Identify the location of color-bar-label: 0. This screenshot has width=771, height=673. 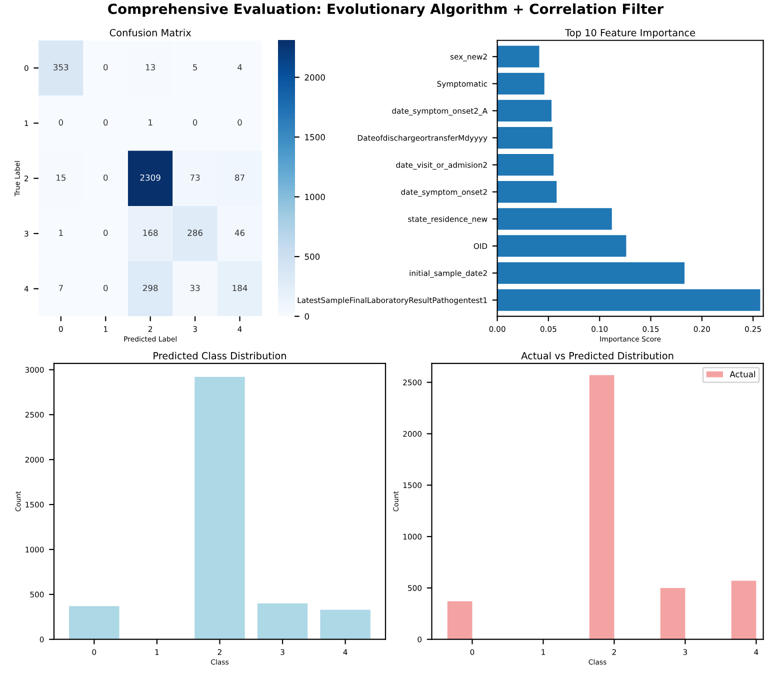
(306, 316).